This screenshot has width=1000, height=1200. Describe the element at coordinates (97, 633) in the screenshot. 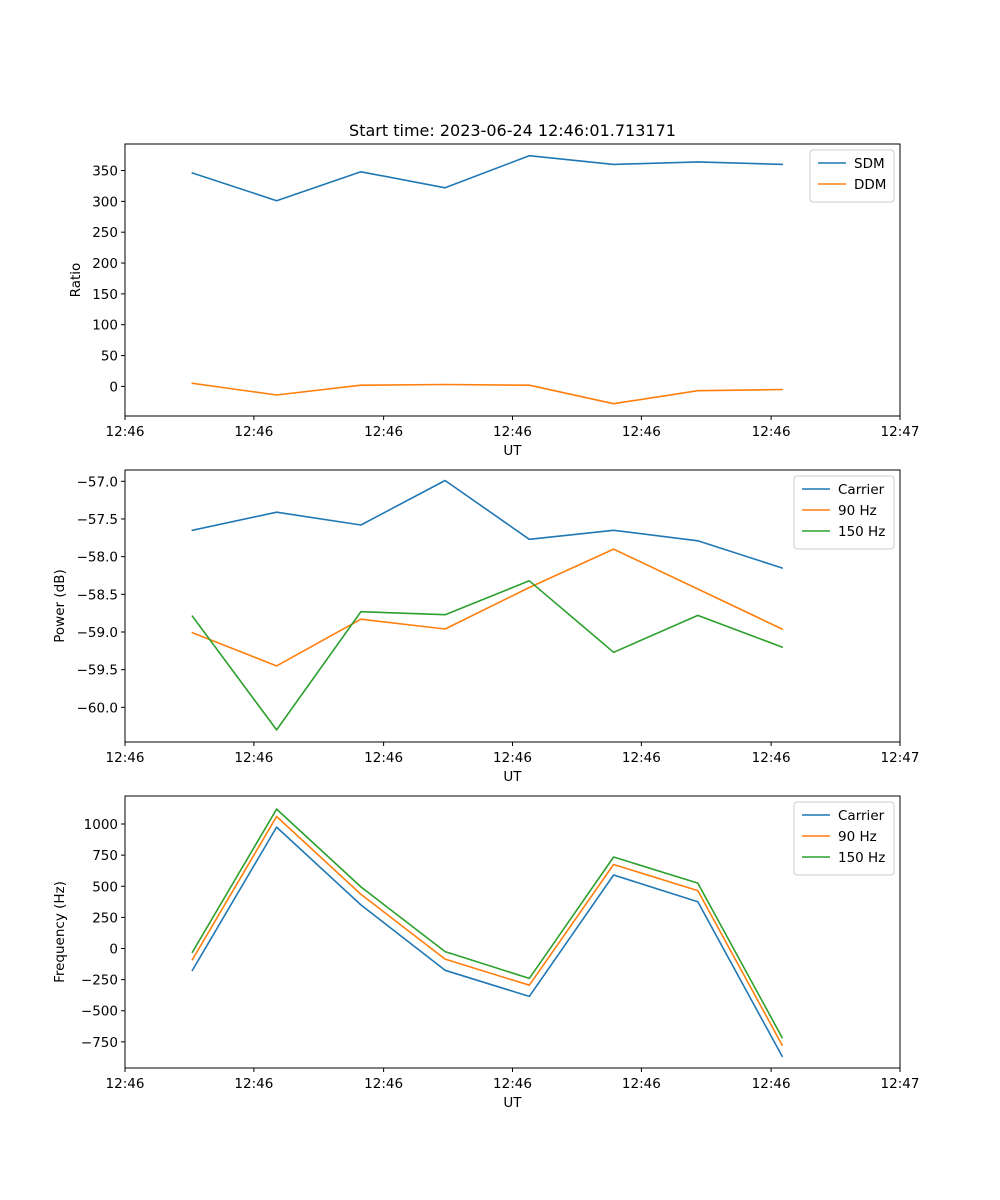

I see `y-tick-label: −59.0` at that location.